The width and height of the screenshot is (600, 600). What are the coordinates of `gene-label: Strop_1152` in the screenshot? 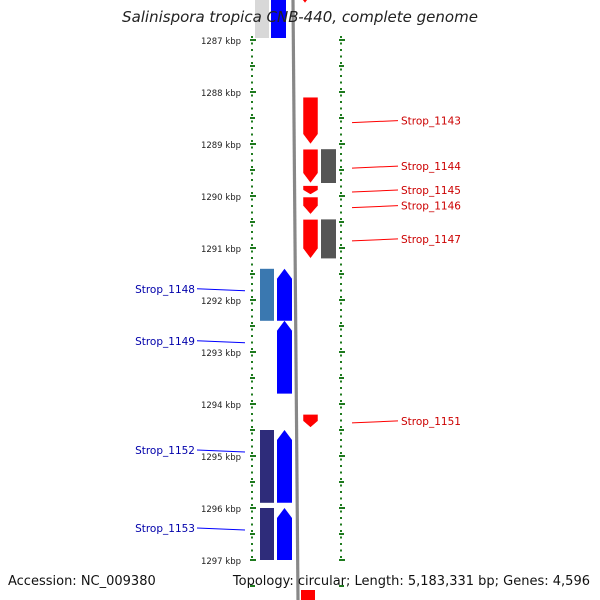 It's located at (165, 451).